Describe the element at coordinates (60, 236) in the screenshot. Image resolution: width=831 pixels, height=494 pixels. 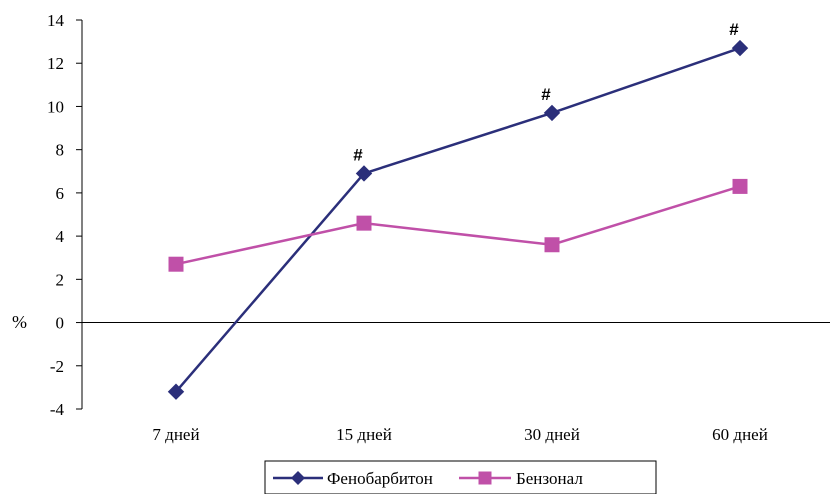
I see `y-tick-label: 4` at that location.